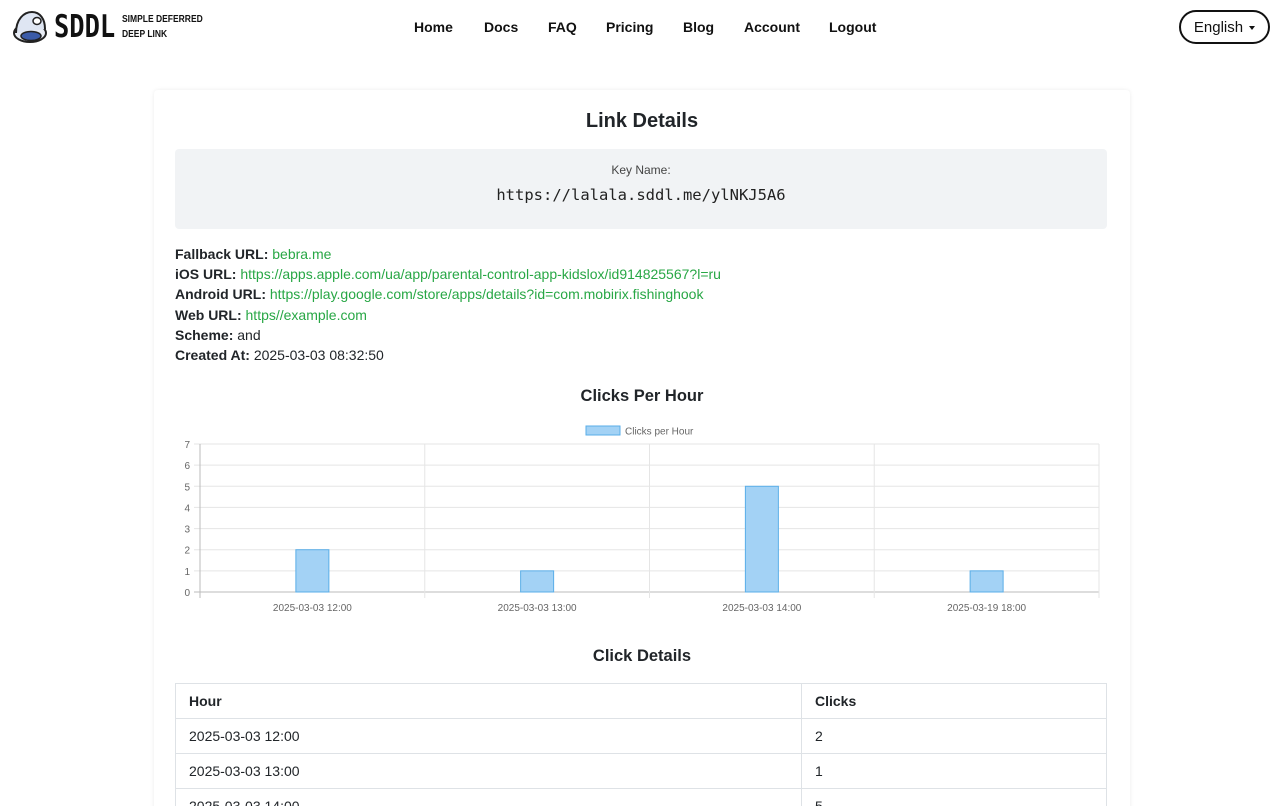 This screenshot has width=1280, height=806. I want to click on nav-pricing: Pricing, so click(630, 27).